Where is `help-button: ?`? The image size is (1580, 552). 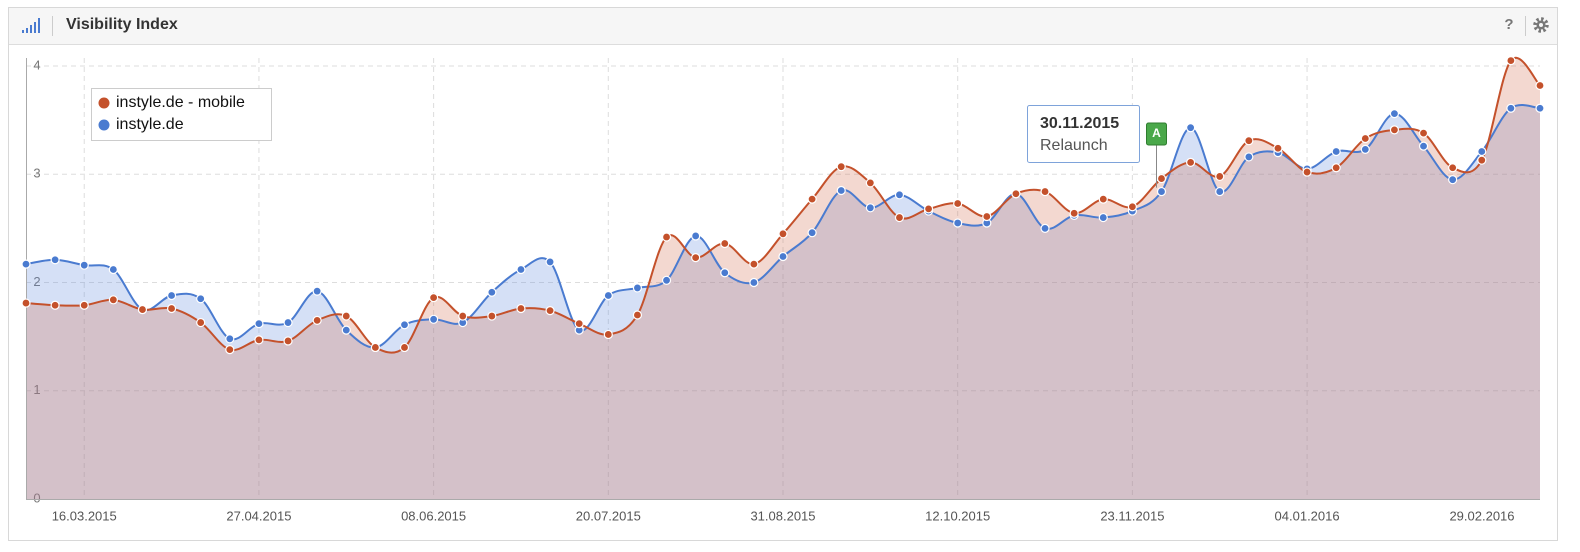 help-button: ? is located at coordinates (1508, 24).